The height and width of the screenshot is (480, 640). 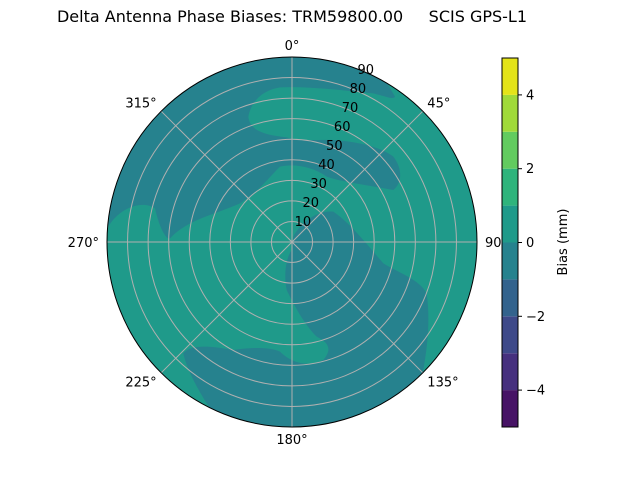 What do you see at coordinates (140, 382) in the screenshot?
I see `theta-tick-label: 225°` at bounding box center [140, 382].